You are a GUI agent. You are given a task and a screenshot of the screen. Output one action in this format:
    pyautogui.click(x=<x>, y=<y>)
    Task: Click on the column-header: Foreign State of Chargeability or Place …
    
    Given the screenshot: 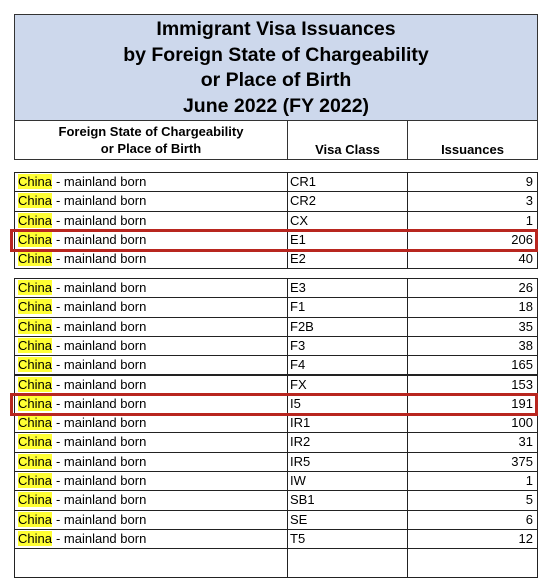 What is the action you would take?
    pyautogui.click(x=151, y=140)
    